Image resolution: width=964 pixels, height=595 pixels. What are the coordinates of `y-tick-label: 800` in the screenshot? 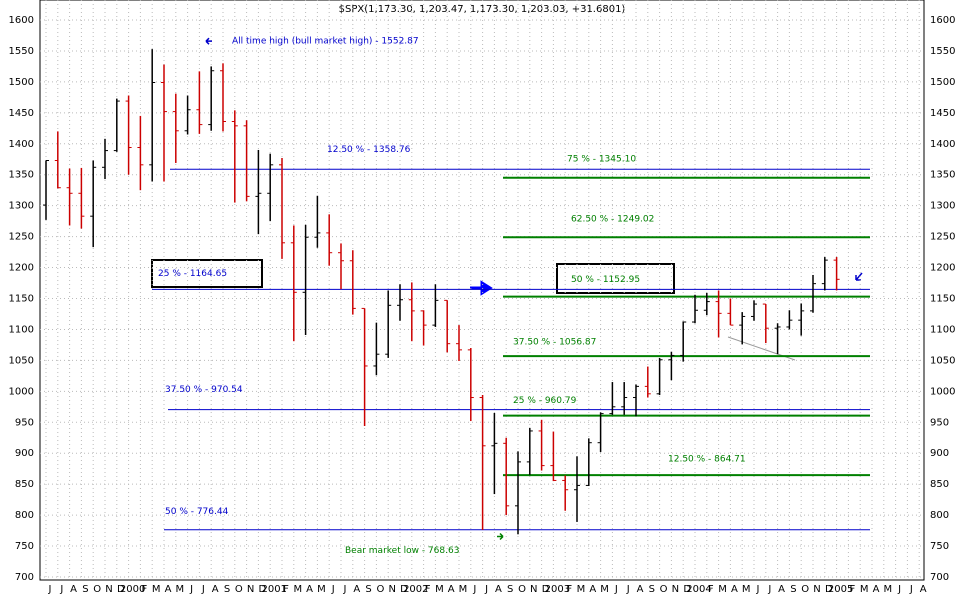 It's located at (939, 515).